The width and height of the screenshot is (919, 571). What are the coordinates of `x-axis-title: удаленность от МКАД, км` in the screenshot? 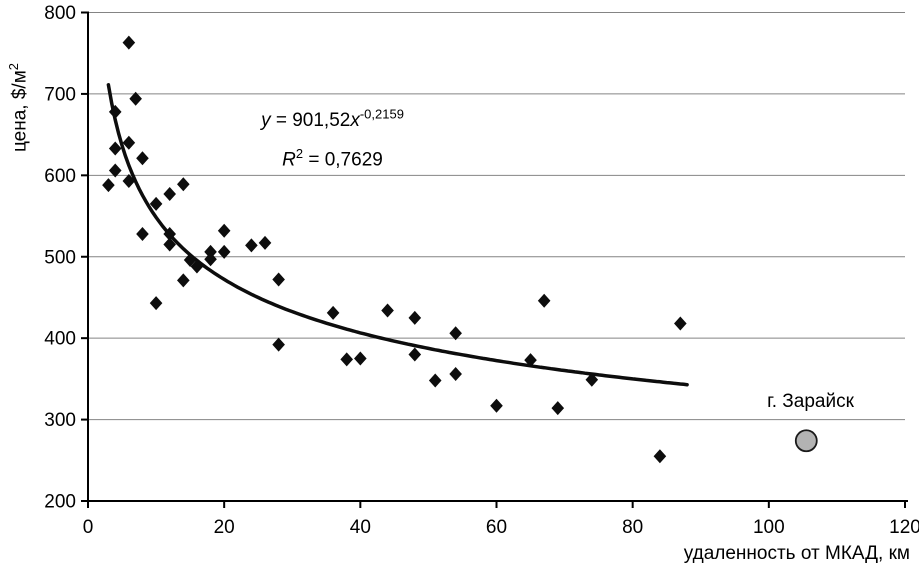 It's located at (796, 553).